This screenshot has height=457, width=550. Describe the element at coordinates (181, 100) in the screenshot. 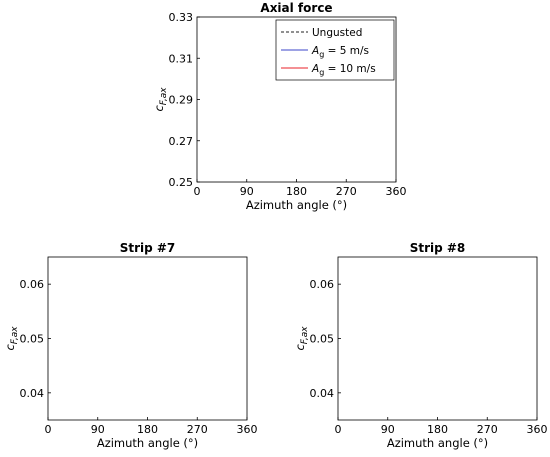

I see `axial-force-ytick-label: 0.29` at that location.